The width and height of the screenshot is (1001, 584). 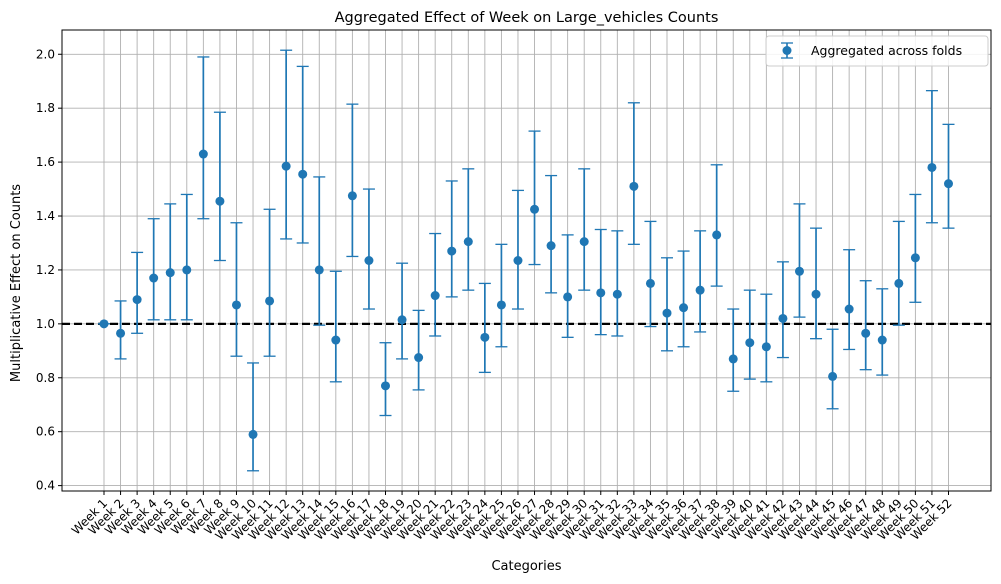 I want to click on y-tick-label: 0.4, so click(x=45, y=486).